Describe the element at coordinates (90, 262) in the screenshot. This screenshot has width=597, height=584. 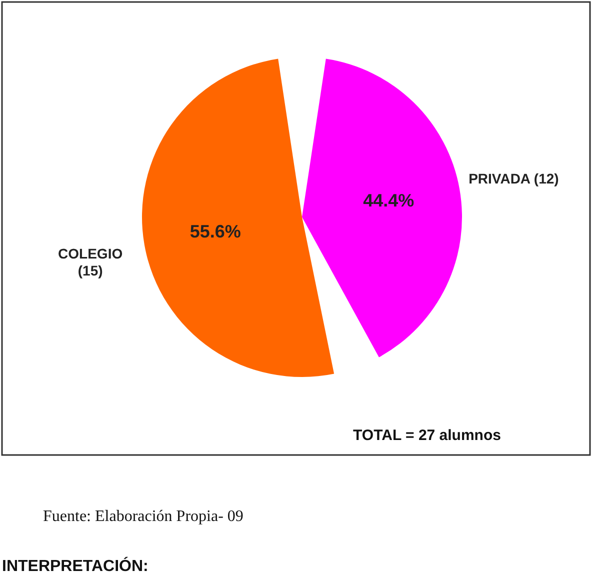
I see `slice-label: COLEGIO (15)` at that location.